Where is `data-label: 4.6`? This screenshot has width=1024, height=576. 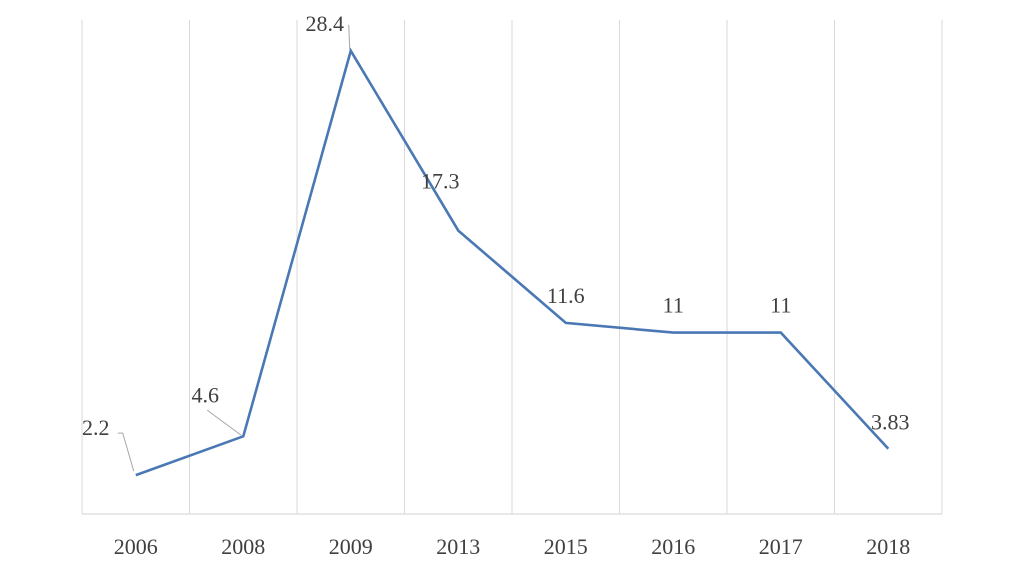 data-label: 4.6 is located at coordinates (206, 394).